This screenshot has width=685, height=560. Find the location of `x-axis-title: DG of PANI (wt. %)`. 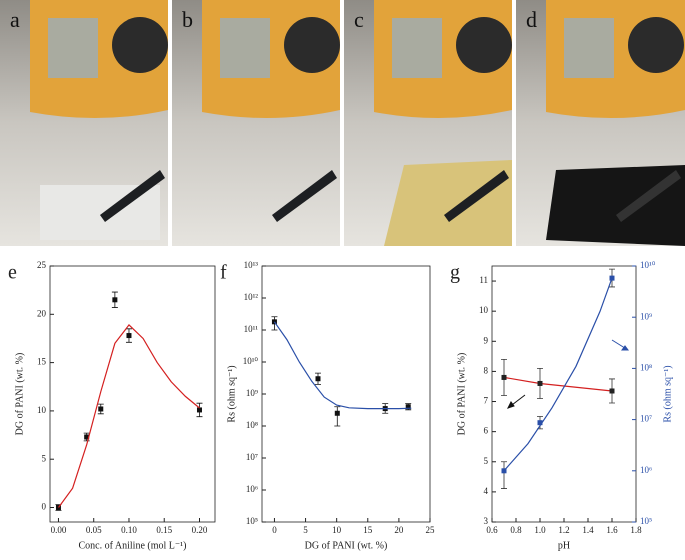

x-axis-title: DG of PANI (wt. %) is located at coordinates (346, 545).